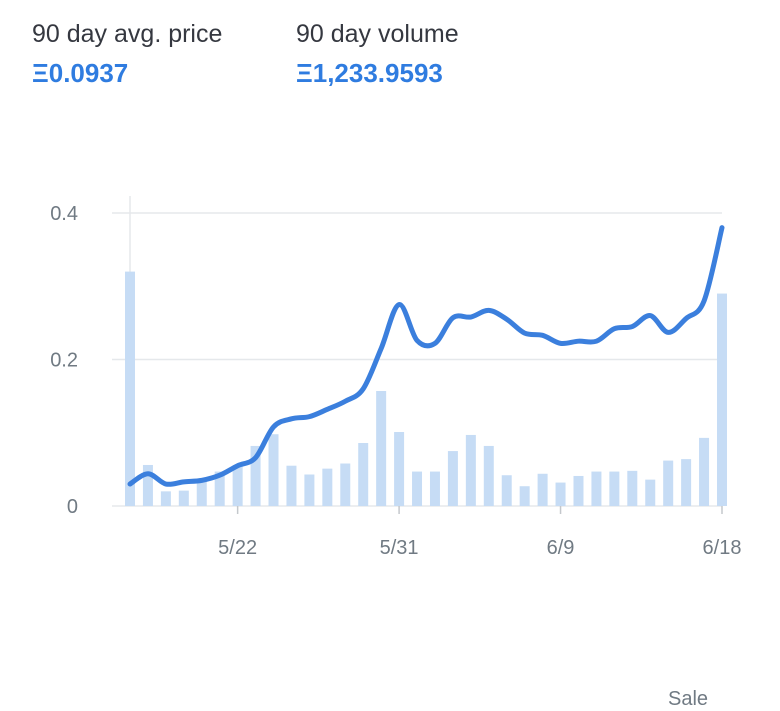 The height and width of the screenshot is (711, 780). Describe the element at coordinates (688, 699) in the screenshot. I see `sale-label-partial: Sale` at that location.